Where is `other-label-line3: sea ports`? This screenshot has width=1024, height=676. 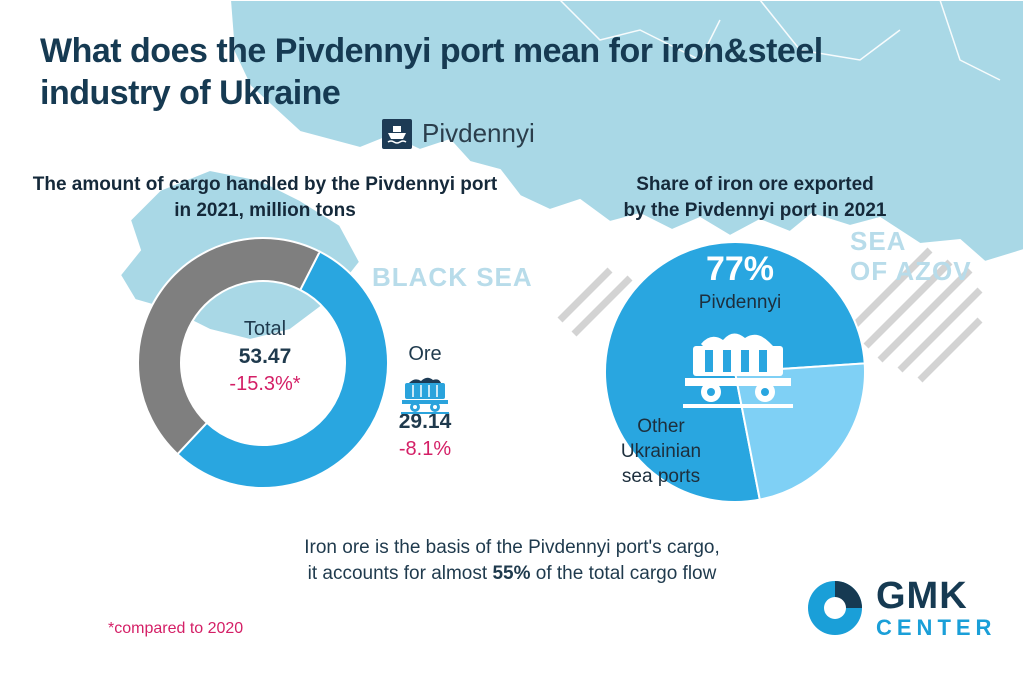
other-label-line3: sea ports is located at coordinates (661, 476).